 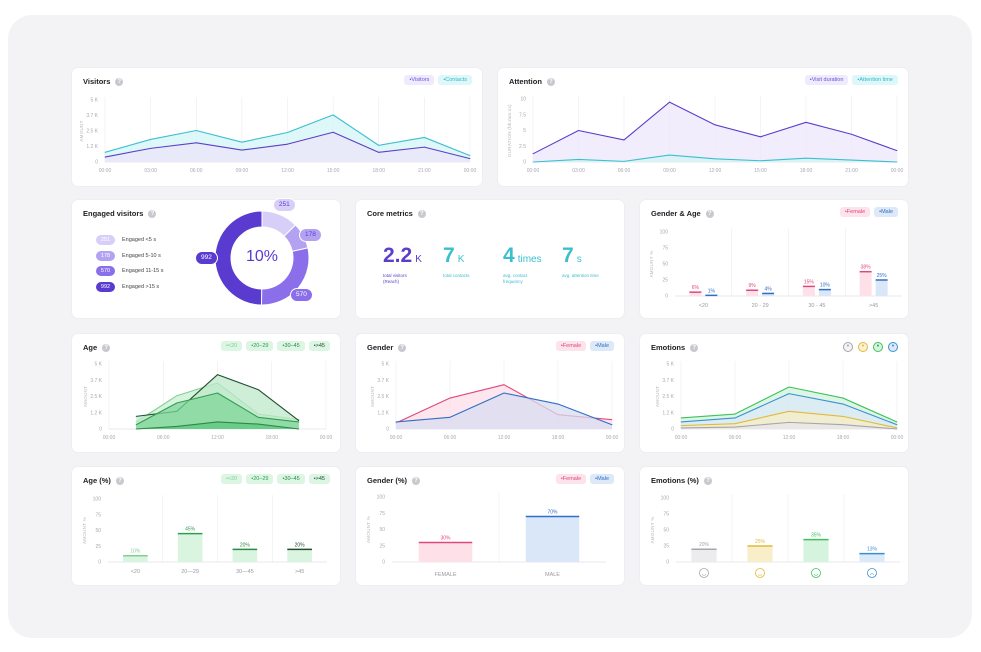 What do you see at coordinates (196, 171) in the screenshot?
I see `x-tick-label: 06:00` at bounding box center [196, 171].